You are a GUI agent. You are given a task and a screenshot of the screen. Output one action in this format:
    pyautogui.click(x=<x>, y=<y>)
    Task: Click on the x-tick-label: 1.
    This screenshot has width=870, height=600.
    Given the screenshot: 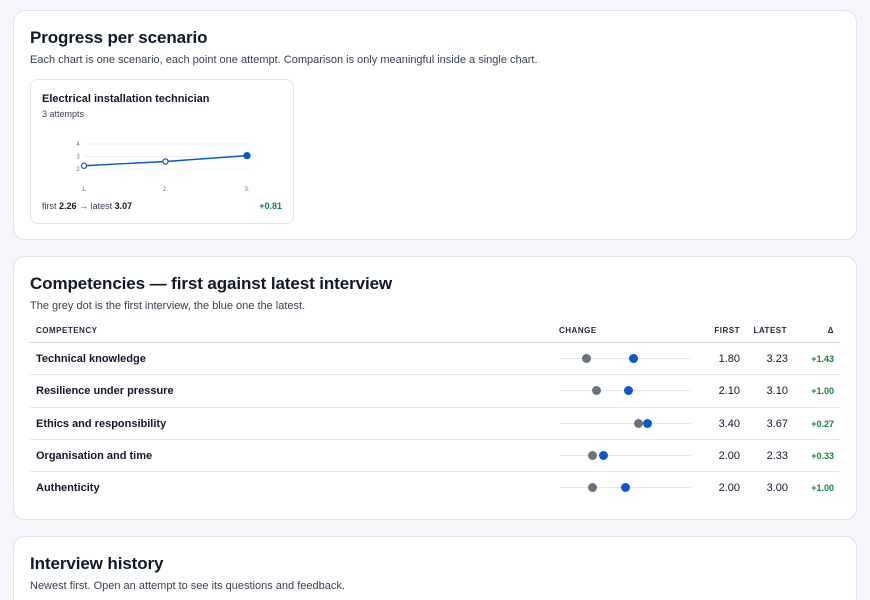 What is the action you would take?
    pyautogui.click(x=83, y=190)
    